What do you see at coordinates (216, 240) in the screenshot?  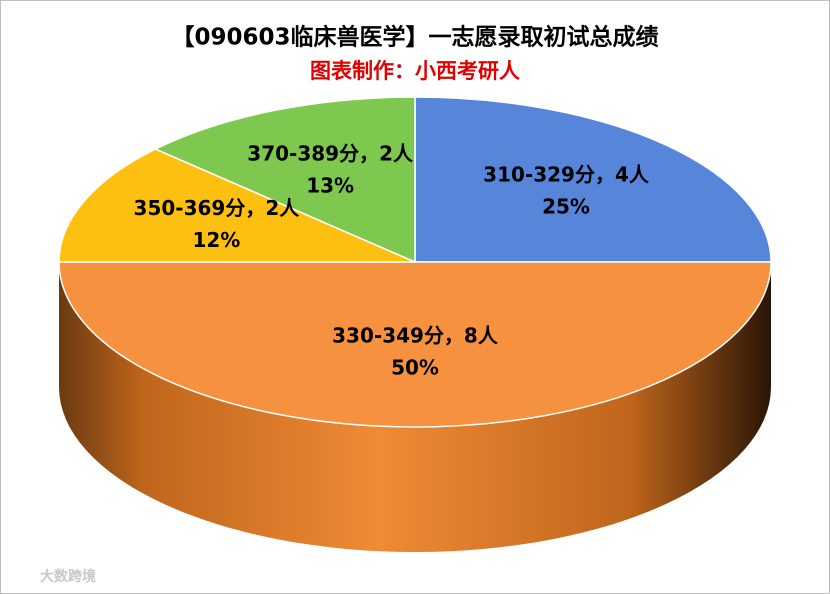 I see `slice-value-label: 12%` at bounding box center [216, 240].